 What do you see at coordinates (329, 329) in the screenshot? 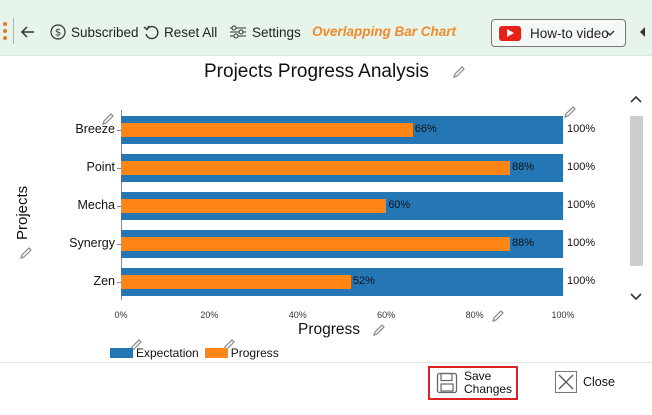
I see `x-axis-title: Progress` at bounding box center [329, 329].